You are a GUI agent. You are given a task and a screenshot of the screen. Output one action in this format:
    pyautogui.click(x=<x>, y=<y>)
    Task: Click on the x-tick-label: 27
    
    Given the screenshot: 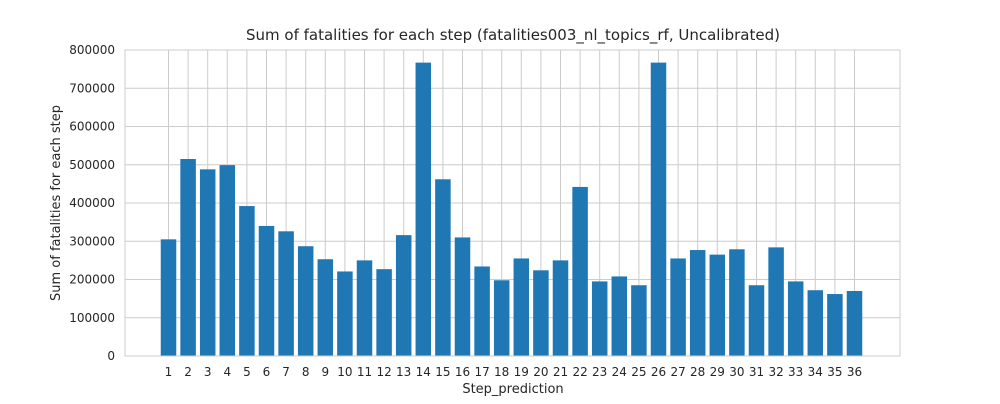 What is the action you would take?
    pyautogui.click(x=677, y=372)
    